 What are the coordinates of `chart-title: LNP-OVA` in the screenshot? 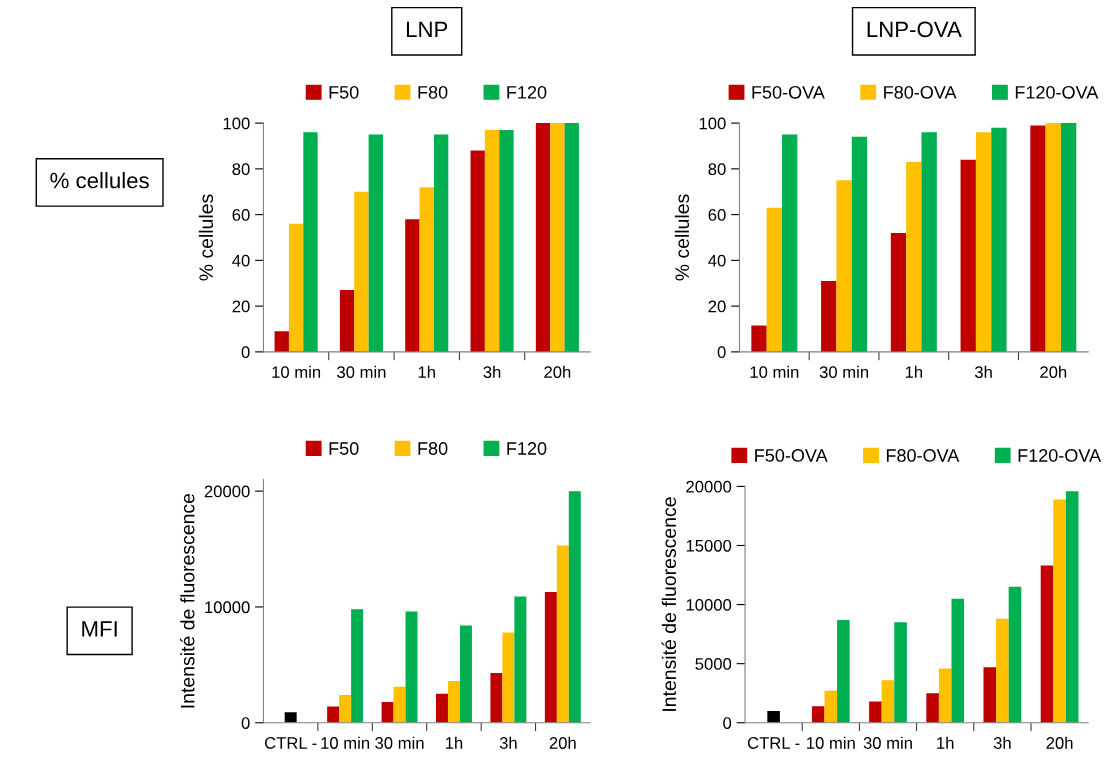 It's located at (914, 29).